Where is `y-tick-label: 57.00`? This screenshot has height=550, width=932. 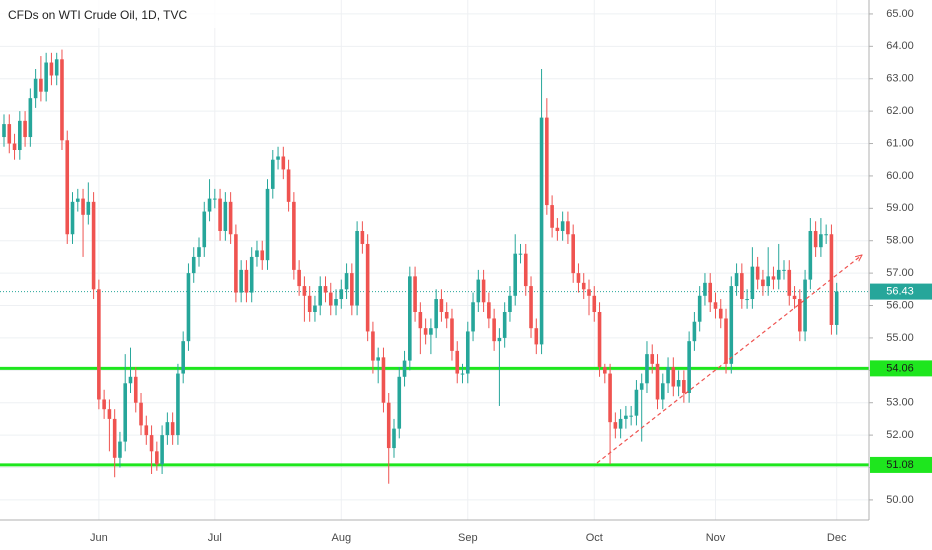 y-tick-label: 57.00 is located at coordinates (900, 273).